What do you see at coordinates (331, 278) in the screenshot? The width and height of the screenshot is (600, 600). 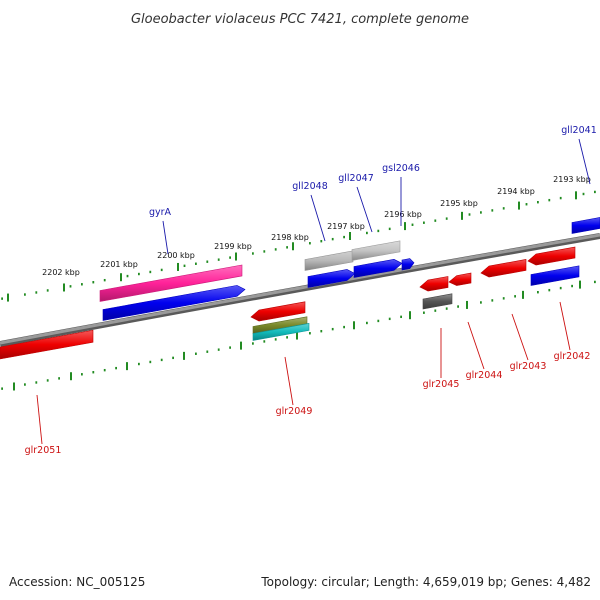 I see `gll2048-cds` at bounding box center [331, 278].